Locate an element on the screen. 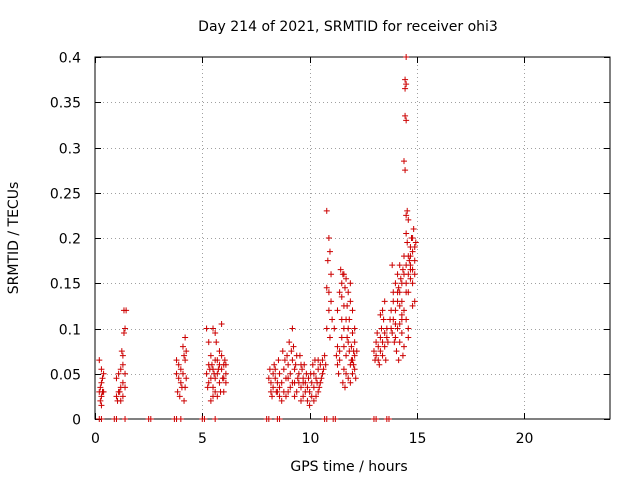 This screenshot has height=480, width=640. y-tick-label: 0.3 is located at coordinates (70, 150).